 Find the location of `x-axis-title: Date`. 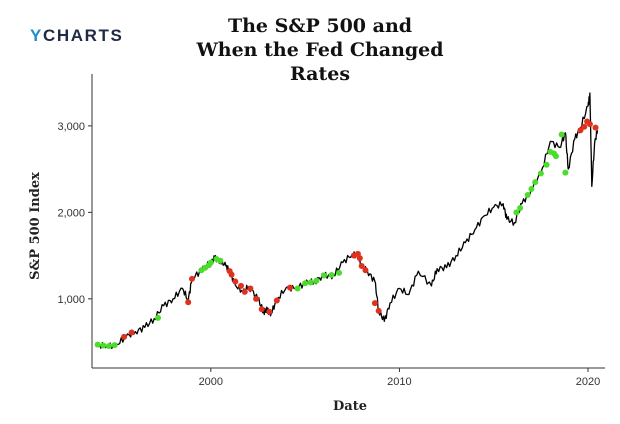

x-axis-title: Date is located at coordinates (350, 406).